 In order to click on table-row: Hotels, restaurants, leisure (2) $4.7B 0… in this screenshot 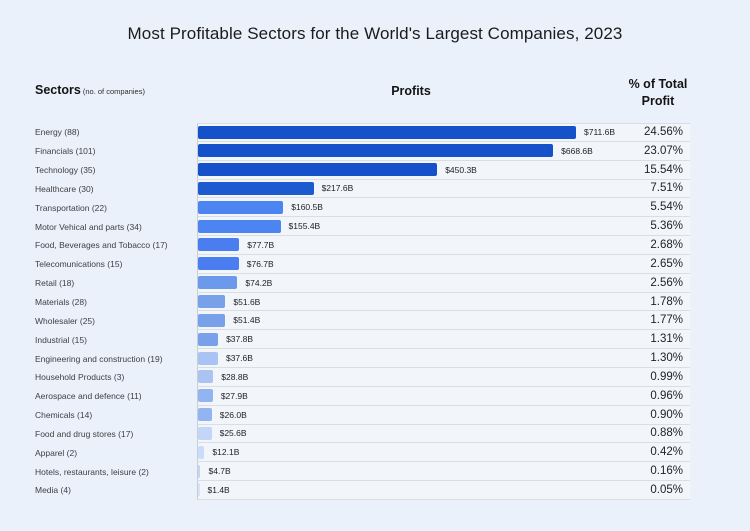, I will do `click(375, 472)`.